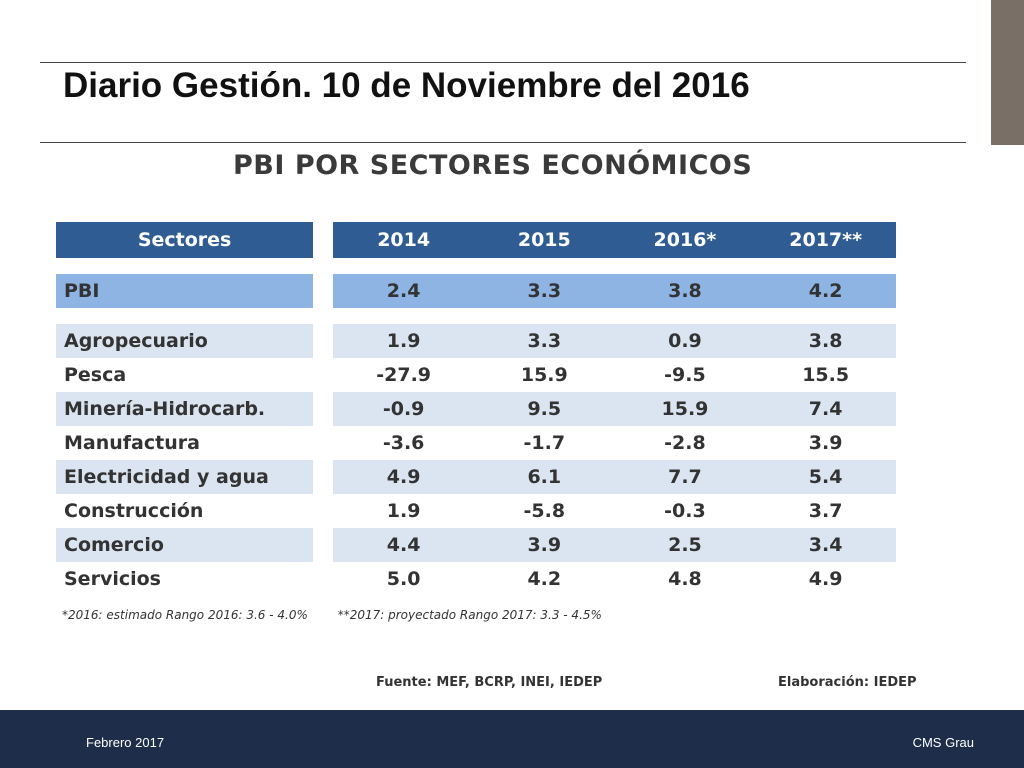 This screenshot has width=1024, height=768. I want to click on row-label: PBI, so click(185, 291).